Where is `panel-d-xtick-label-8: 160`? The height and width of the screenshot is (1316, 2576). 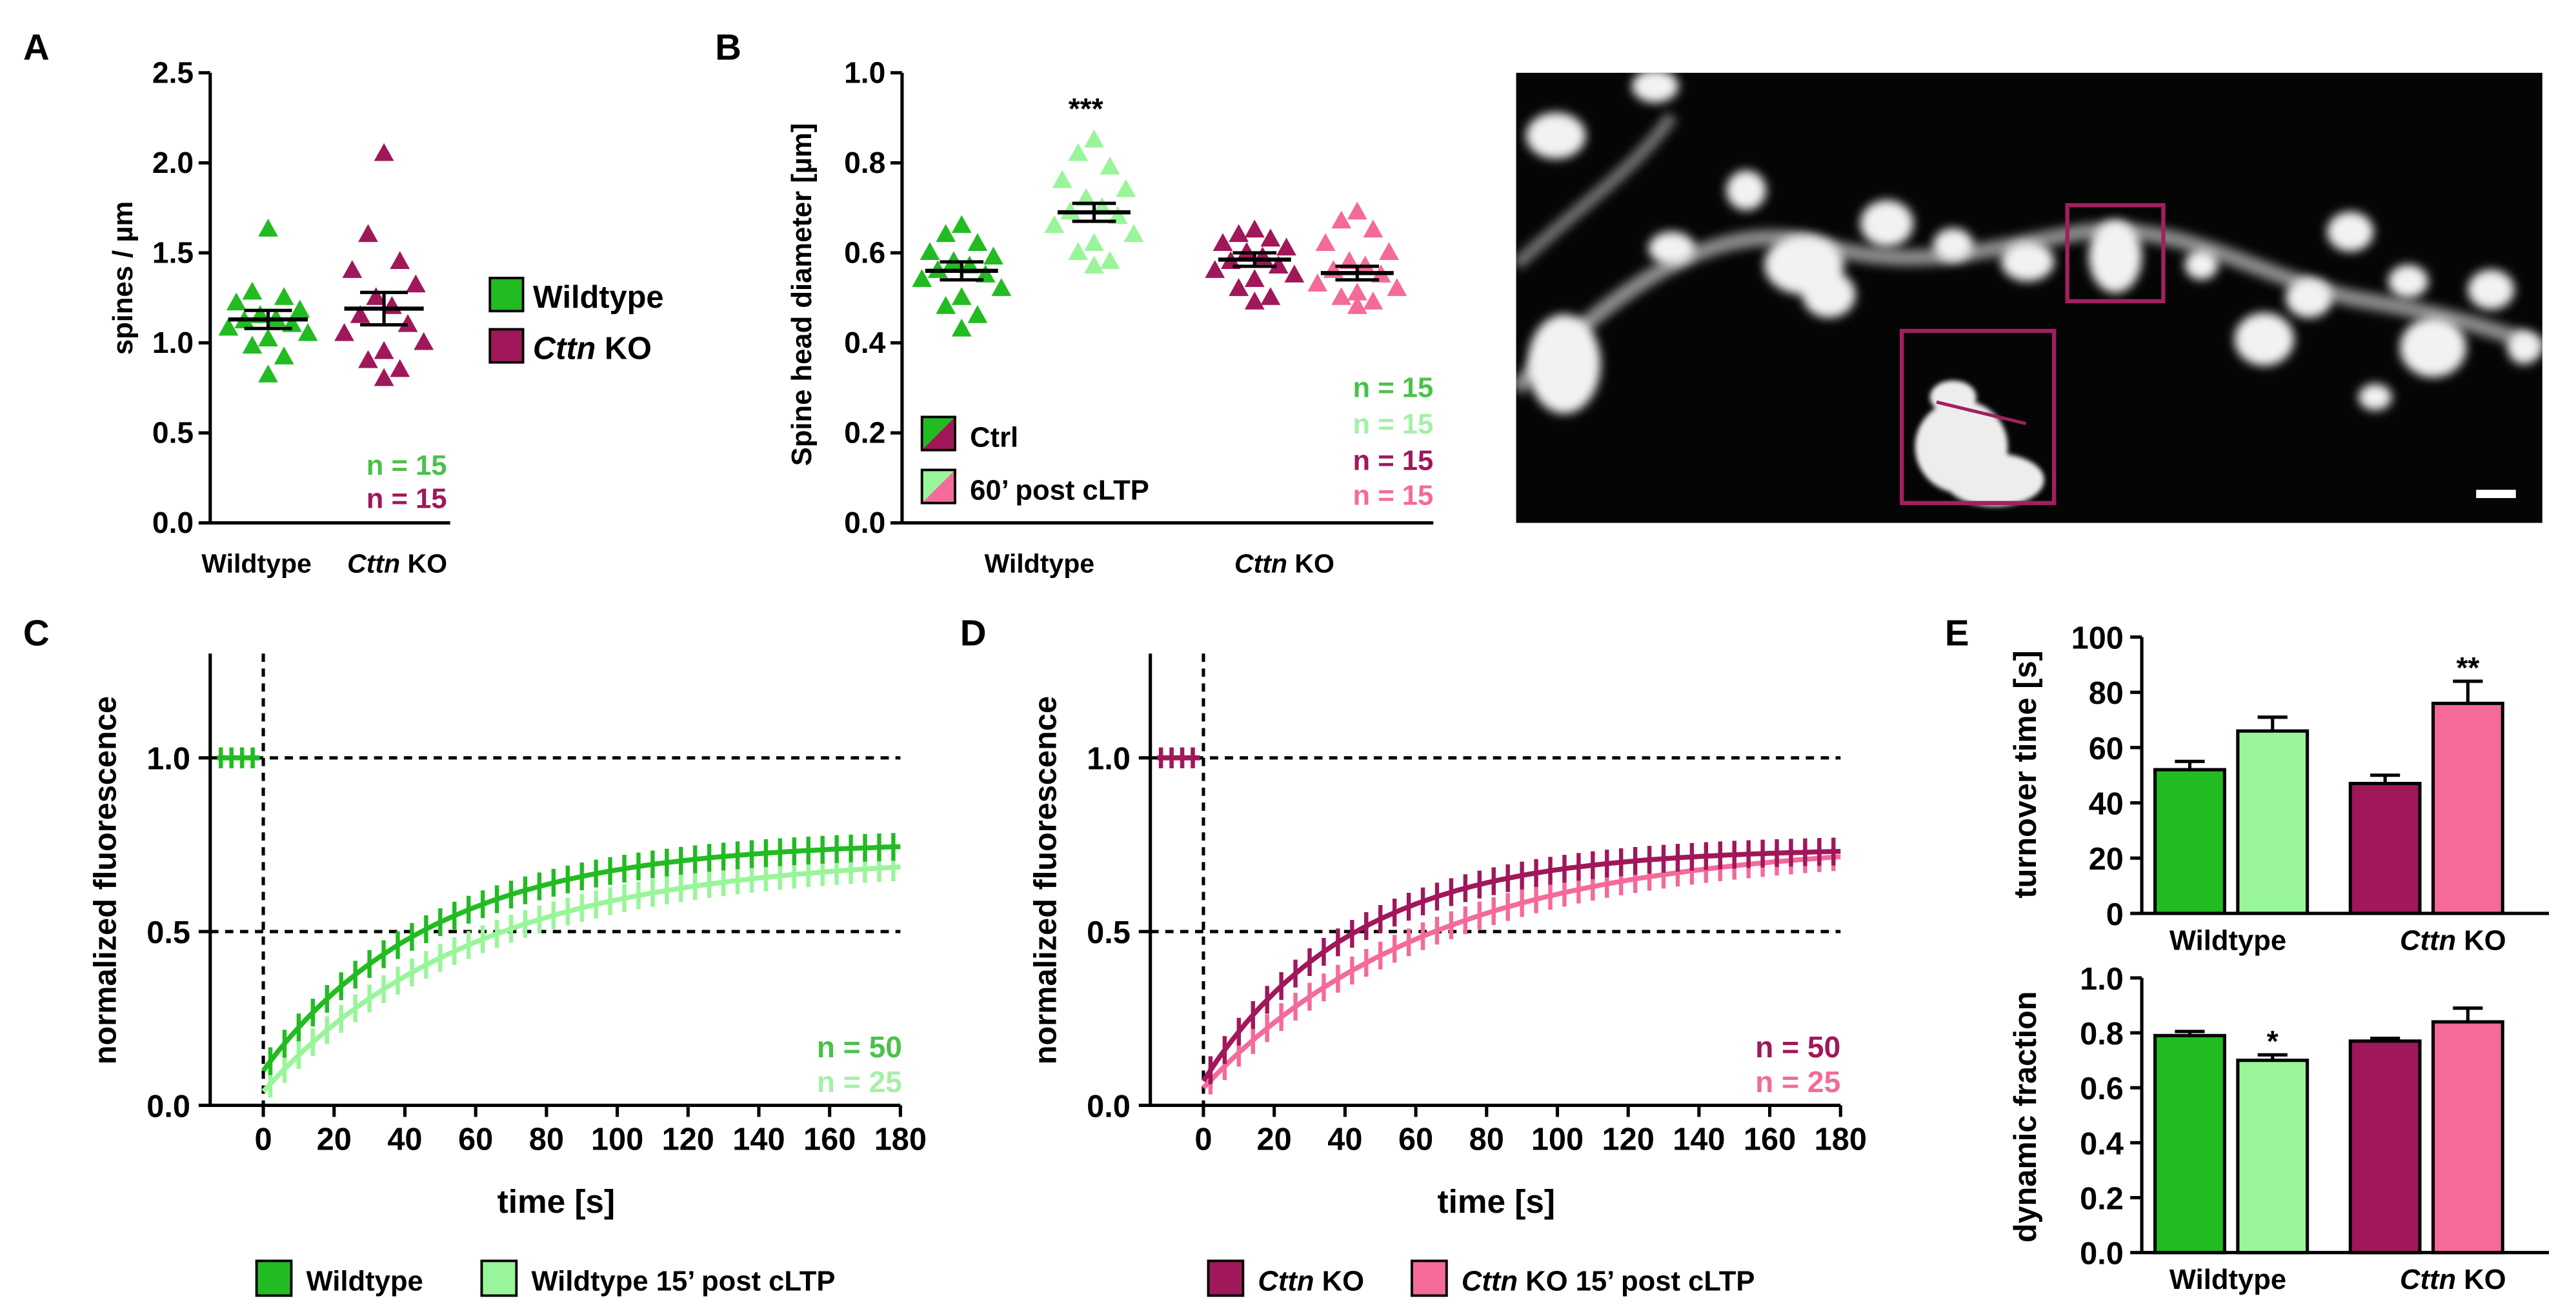 panel-d-xtick-label-8: 160 is located at coordinates (1770, 1139).